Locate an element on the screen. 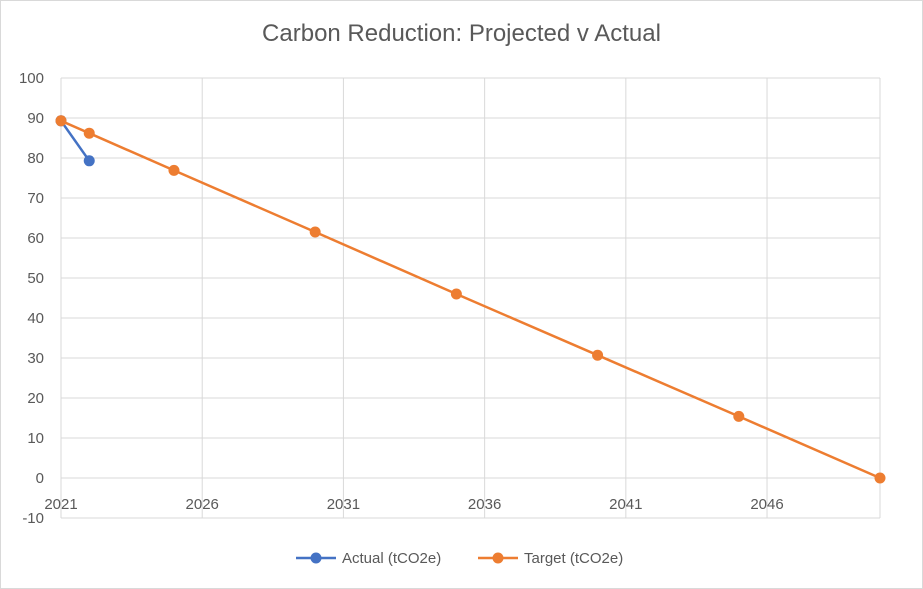 This screenshot has width=923, height=589. y-tick-label: -10 is located at coordinates (33, 518).